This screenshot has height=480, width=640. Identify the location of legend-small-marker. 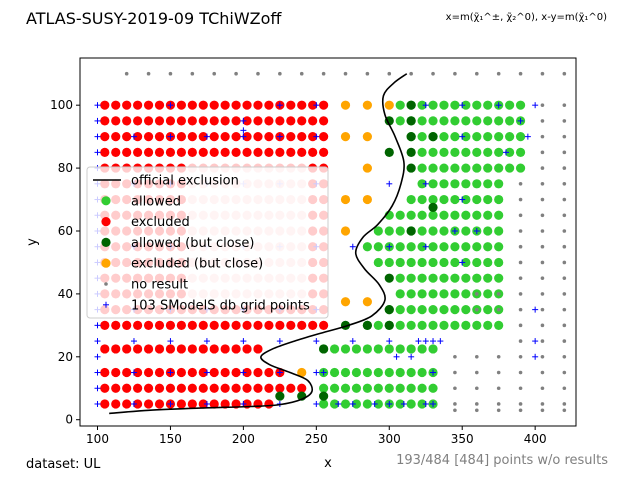
(106, 284).